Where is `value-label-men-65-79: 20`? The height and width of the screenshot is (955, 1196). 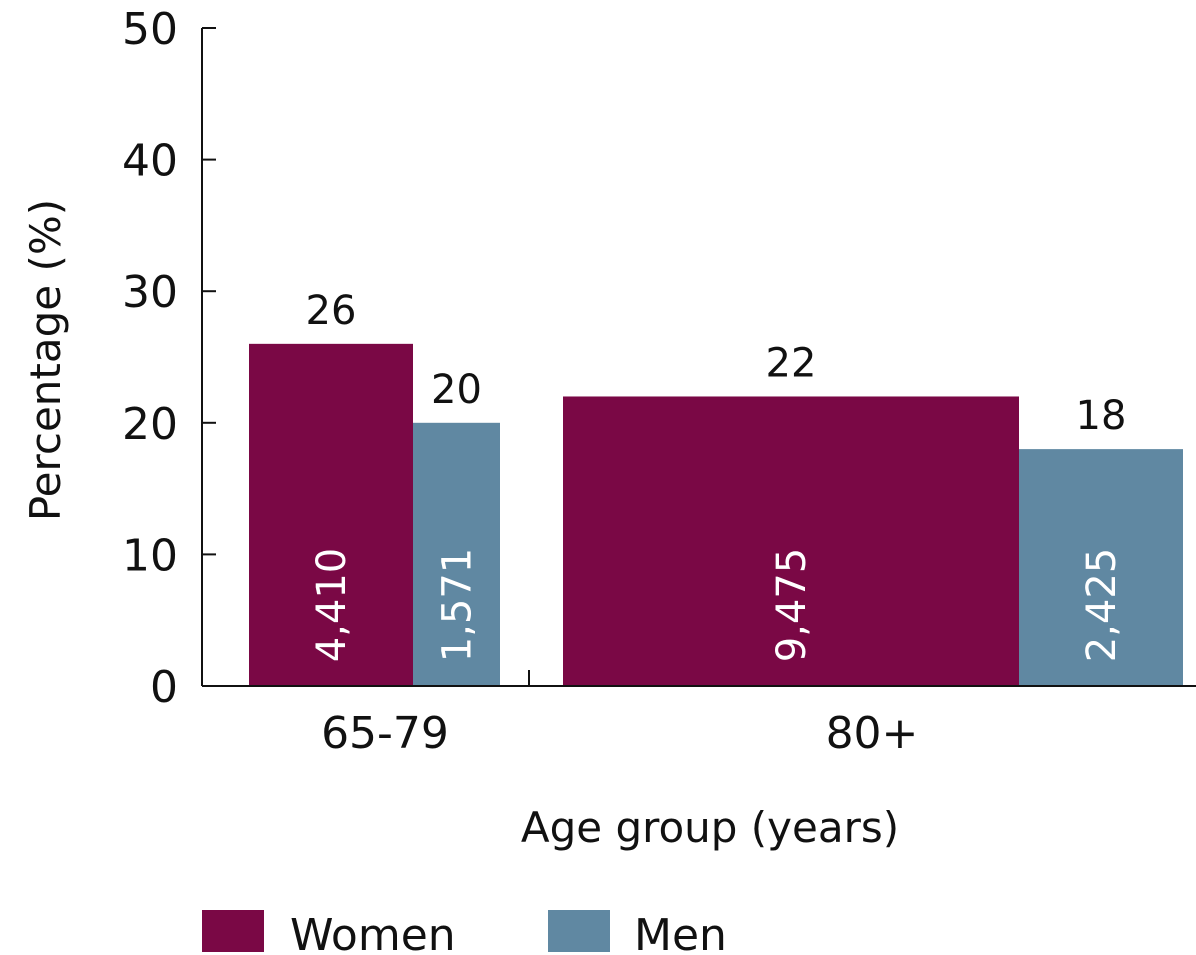 value-label-men-65-79: 20 is located at coordinates (456, 390).